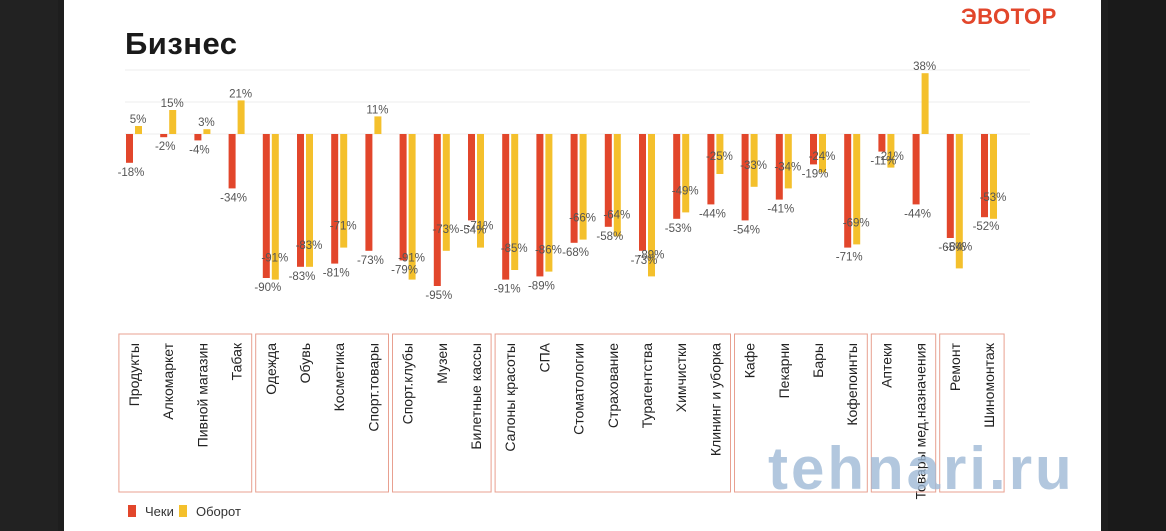 Image resolution: width=1166 pixels, height=531 pixels. I want to click on category-label-2: Пивной магазин, so click(202, 395).